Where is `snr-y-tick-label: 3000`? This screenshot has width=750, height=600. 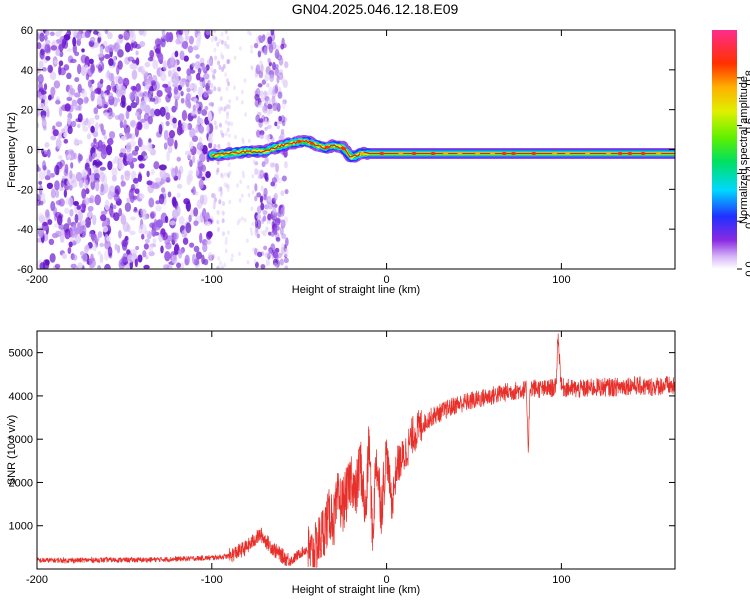 snr-y-tick-label: 3000 is located at coordinates (21, 440).